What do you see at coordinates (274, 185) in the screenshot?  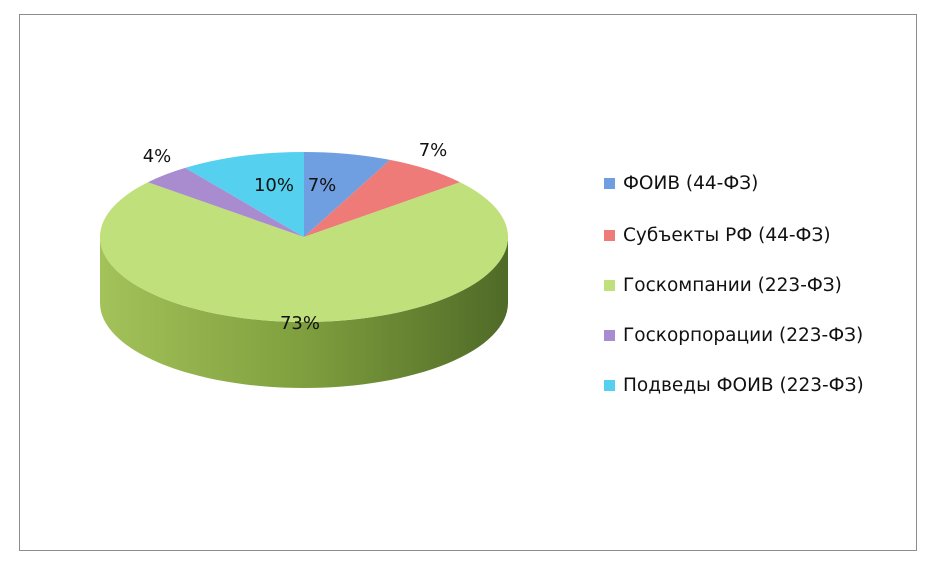 I see `data-label: 10%` at bounding box center [274, 185].